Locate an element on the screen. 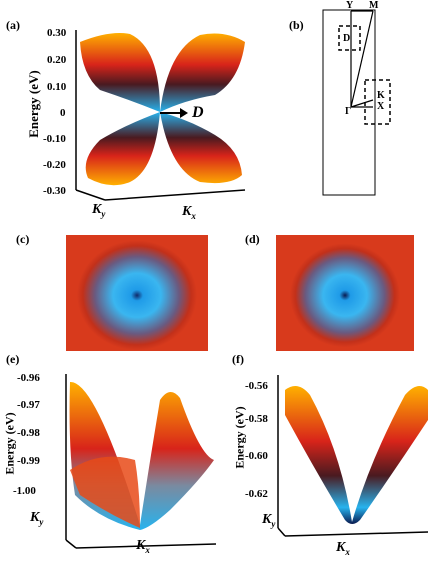 This screenshot has height=569, width=436. panel-d-heatmap is located at coordinates (345, 293).